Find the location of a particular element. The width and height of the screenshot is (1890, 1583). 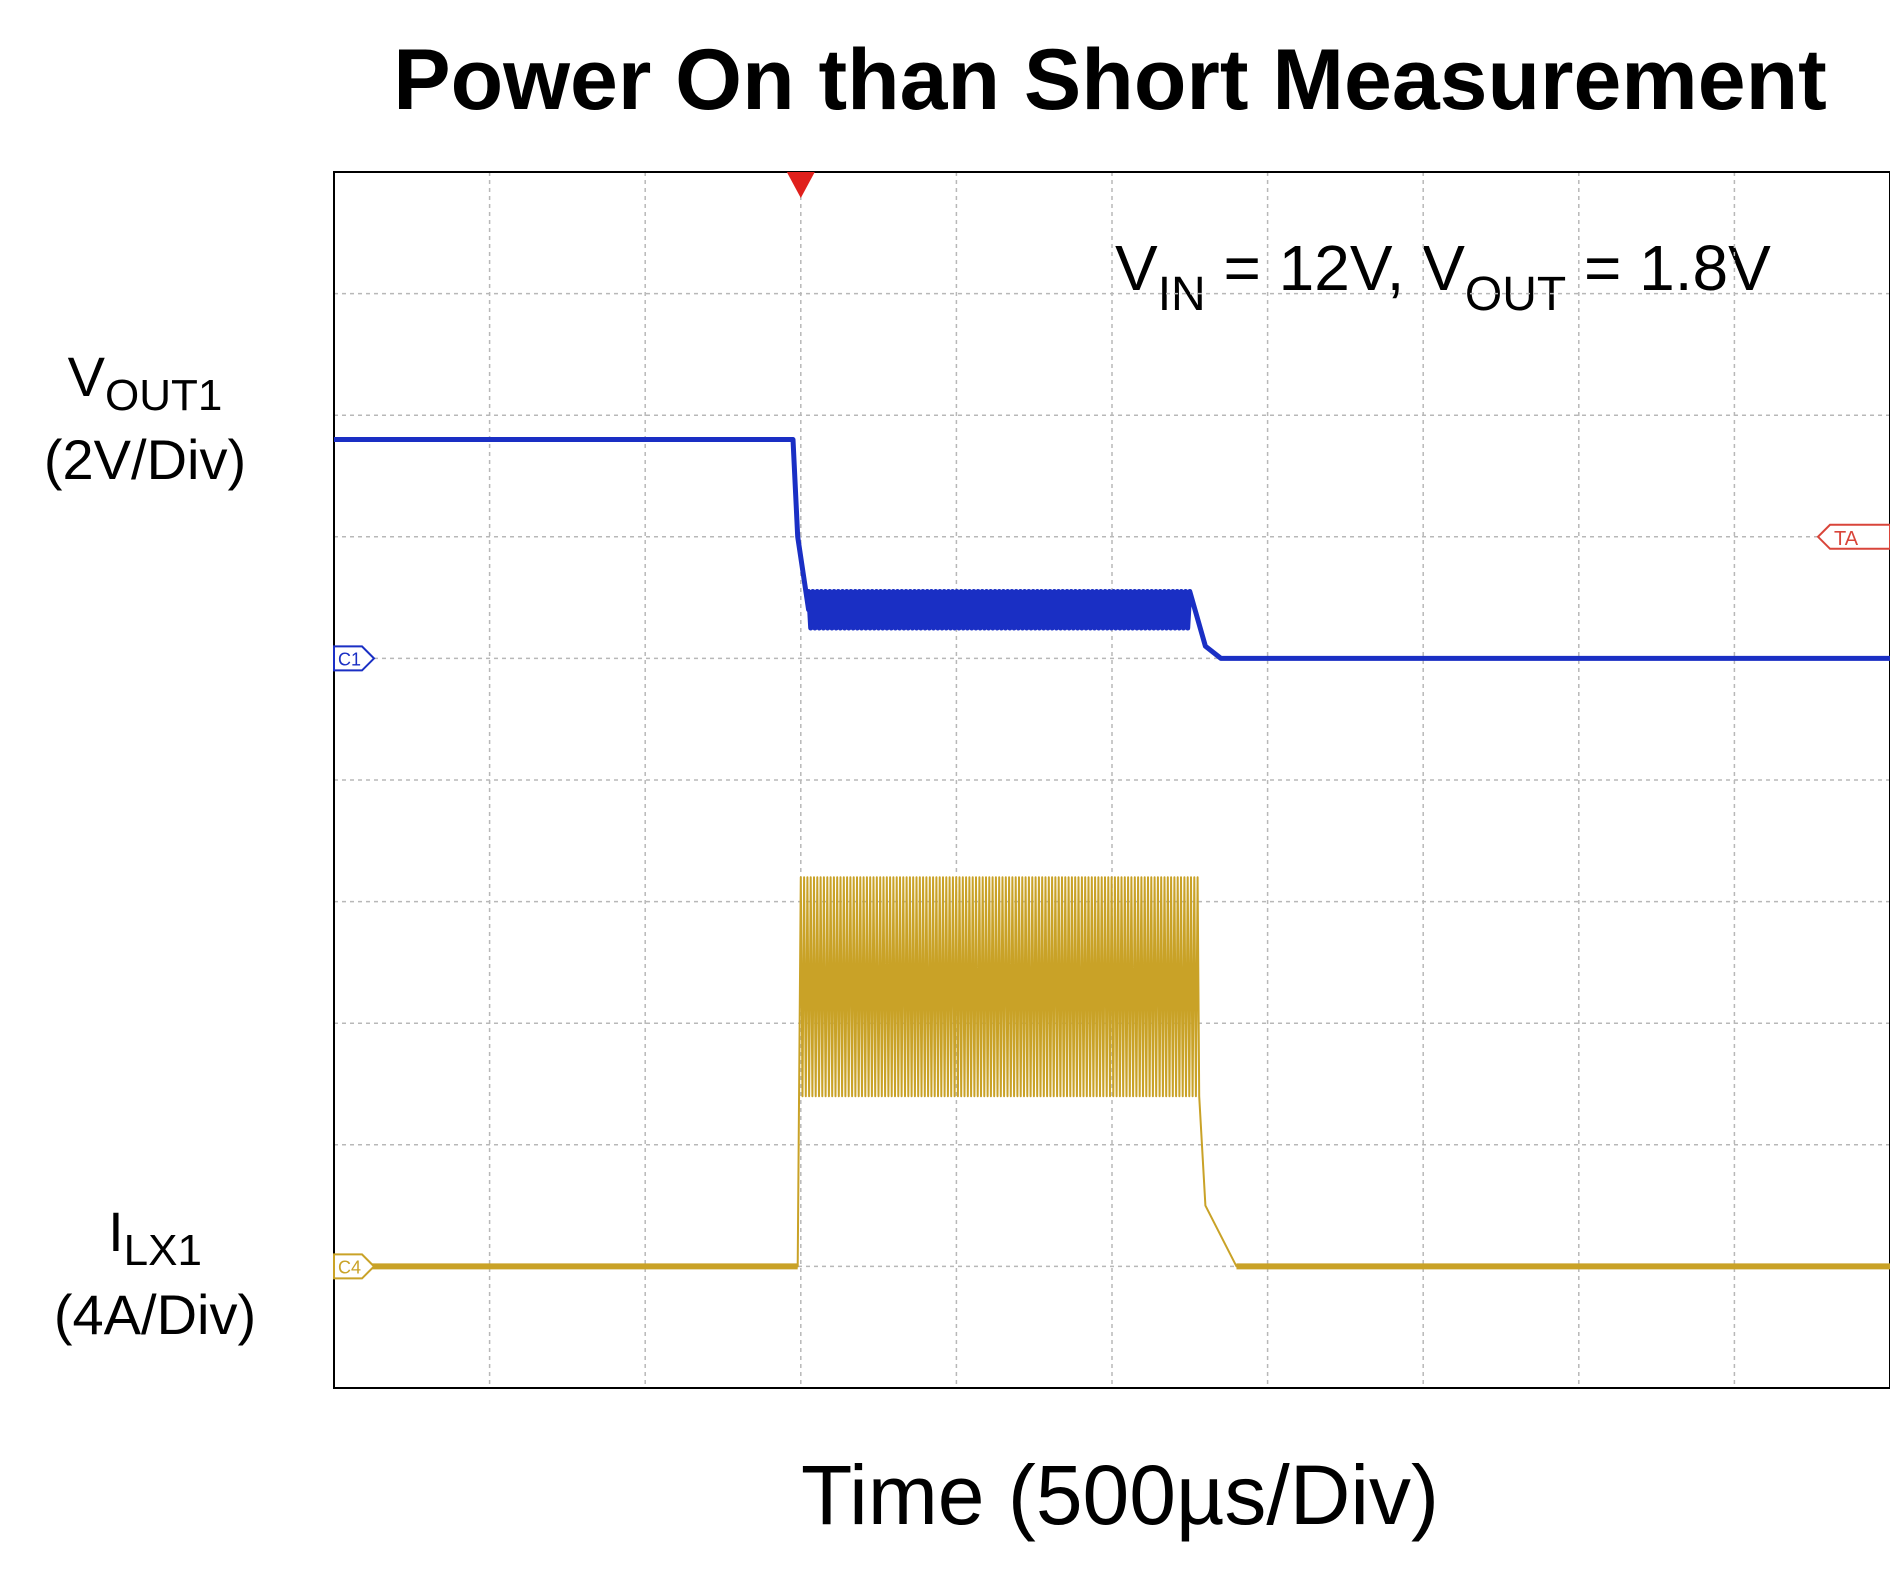

chart-title: Power On than Short Measurement is located at coordinates (1110, 80).